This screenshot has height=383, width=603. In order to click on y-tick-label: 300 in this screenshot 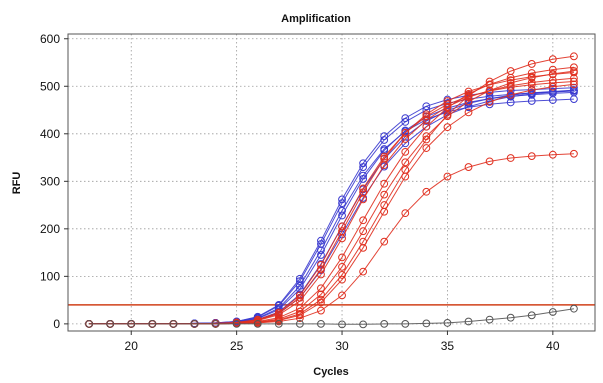, I will do `click(50, 181)`.